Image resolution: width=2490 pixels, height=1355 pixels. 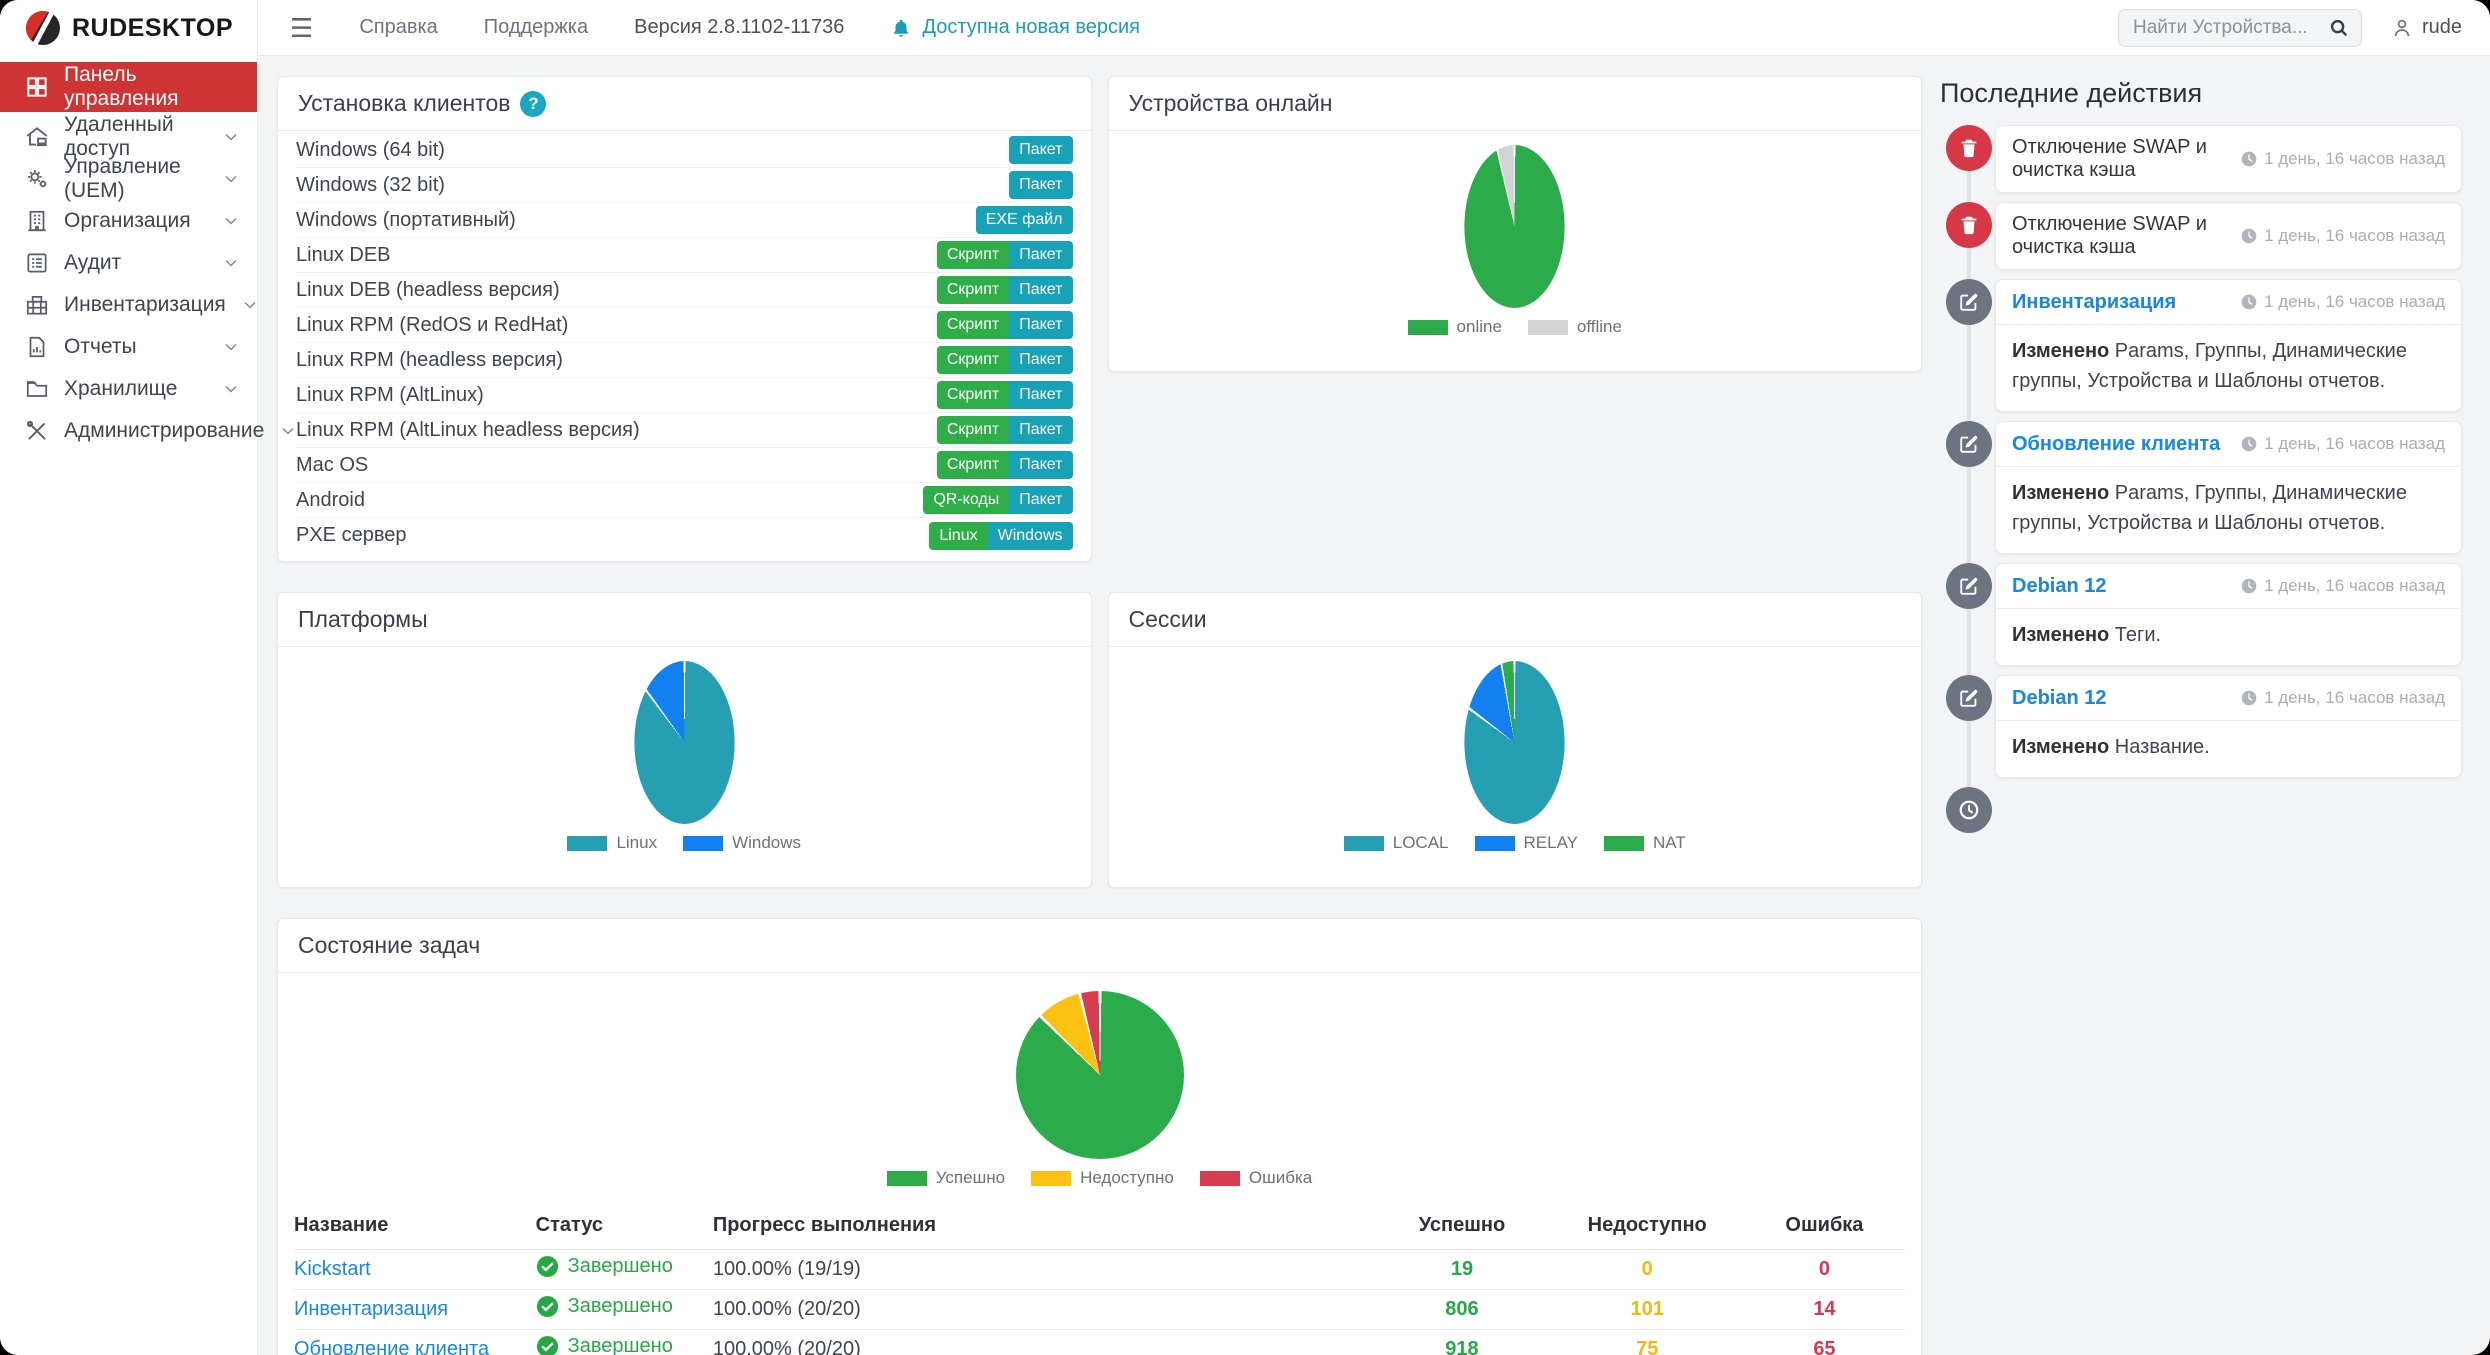 What do you see at coordinates (1514, 843) in the screenshot?
I see `sessions-legend: LOCAL RELAY NAT` at bounding box center [1514, 843].